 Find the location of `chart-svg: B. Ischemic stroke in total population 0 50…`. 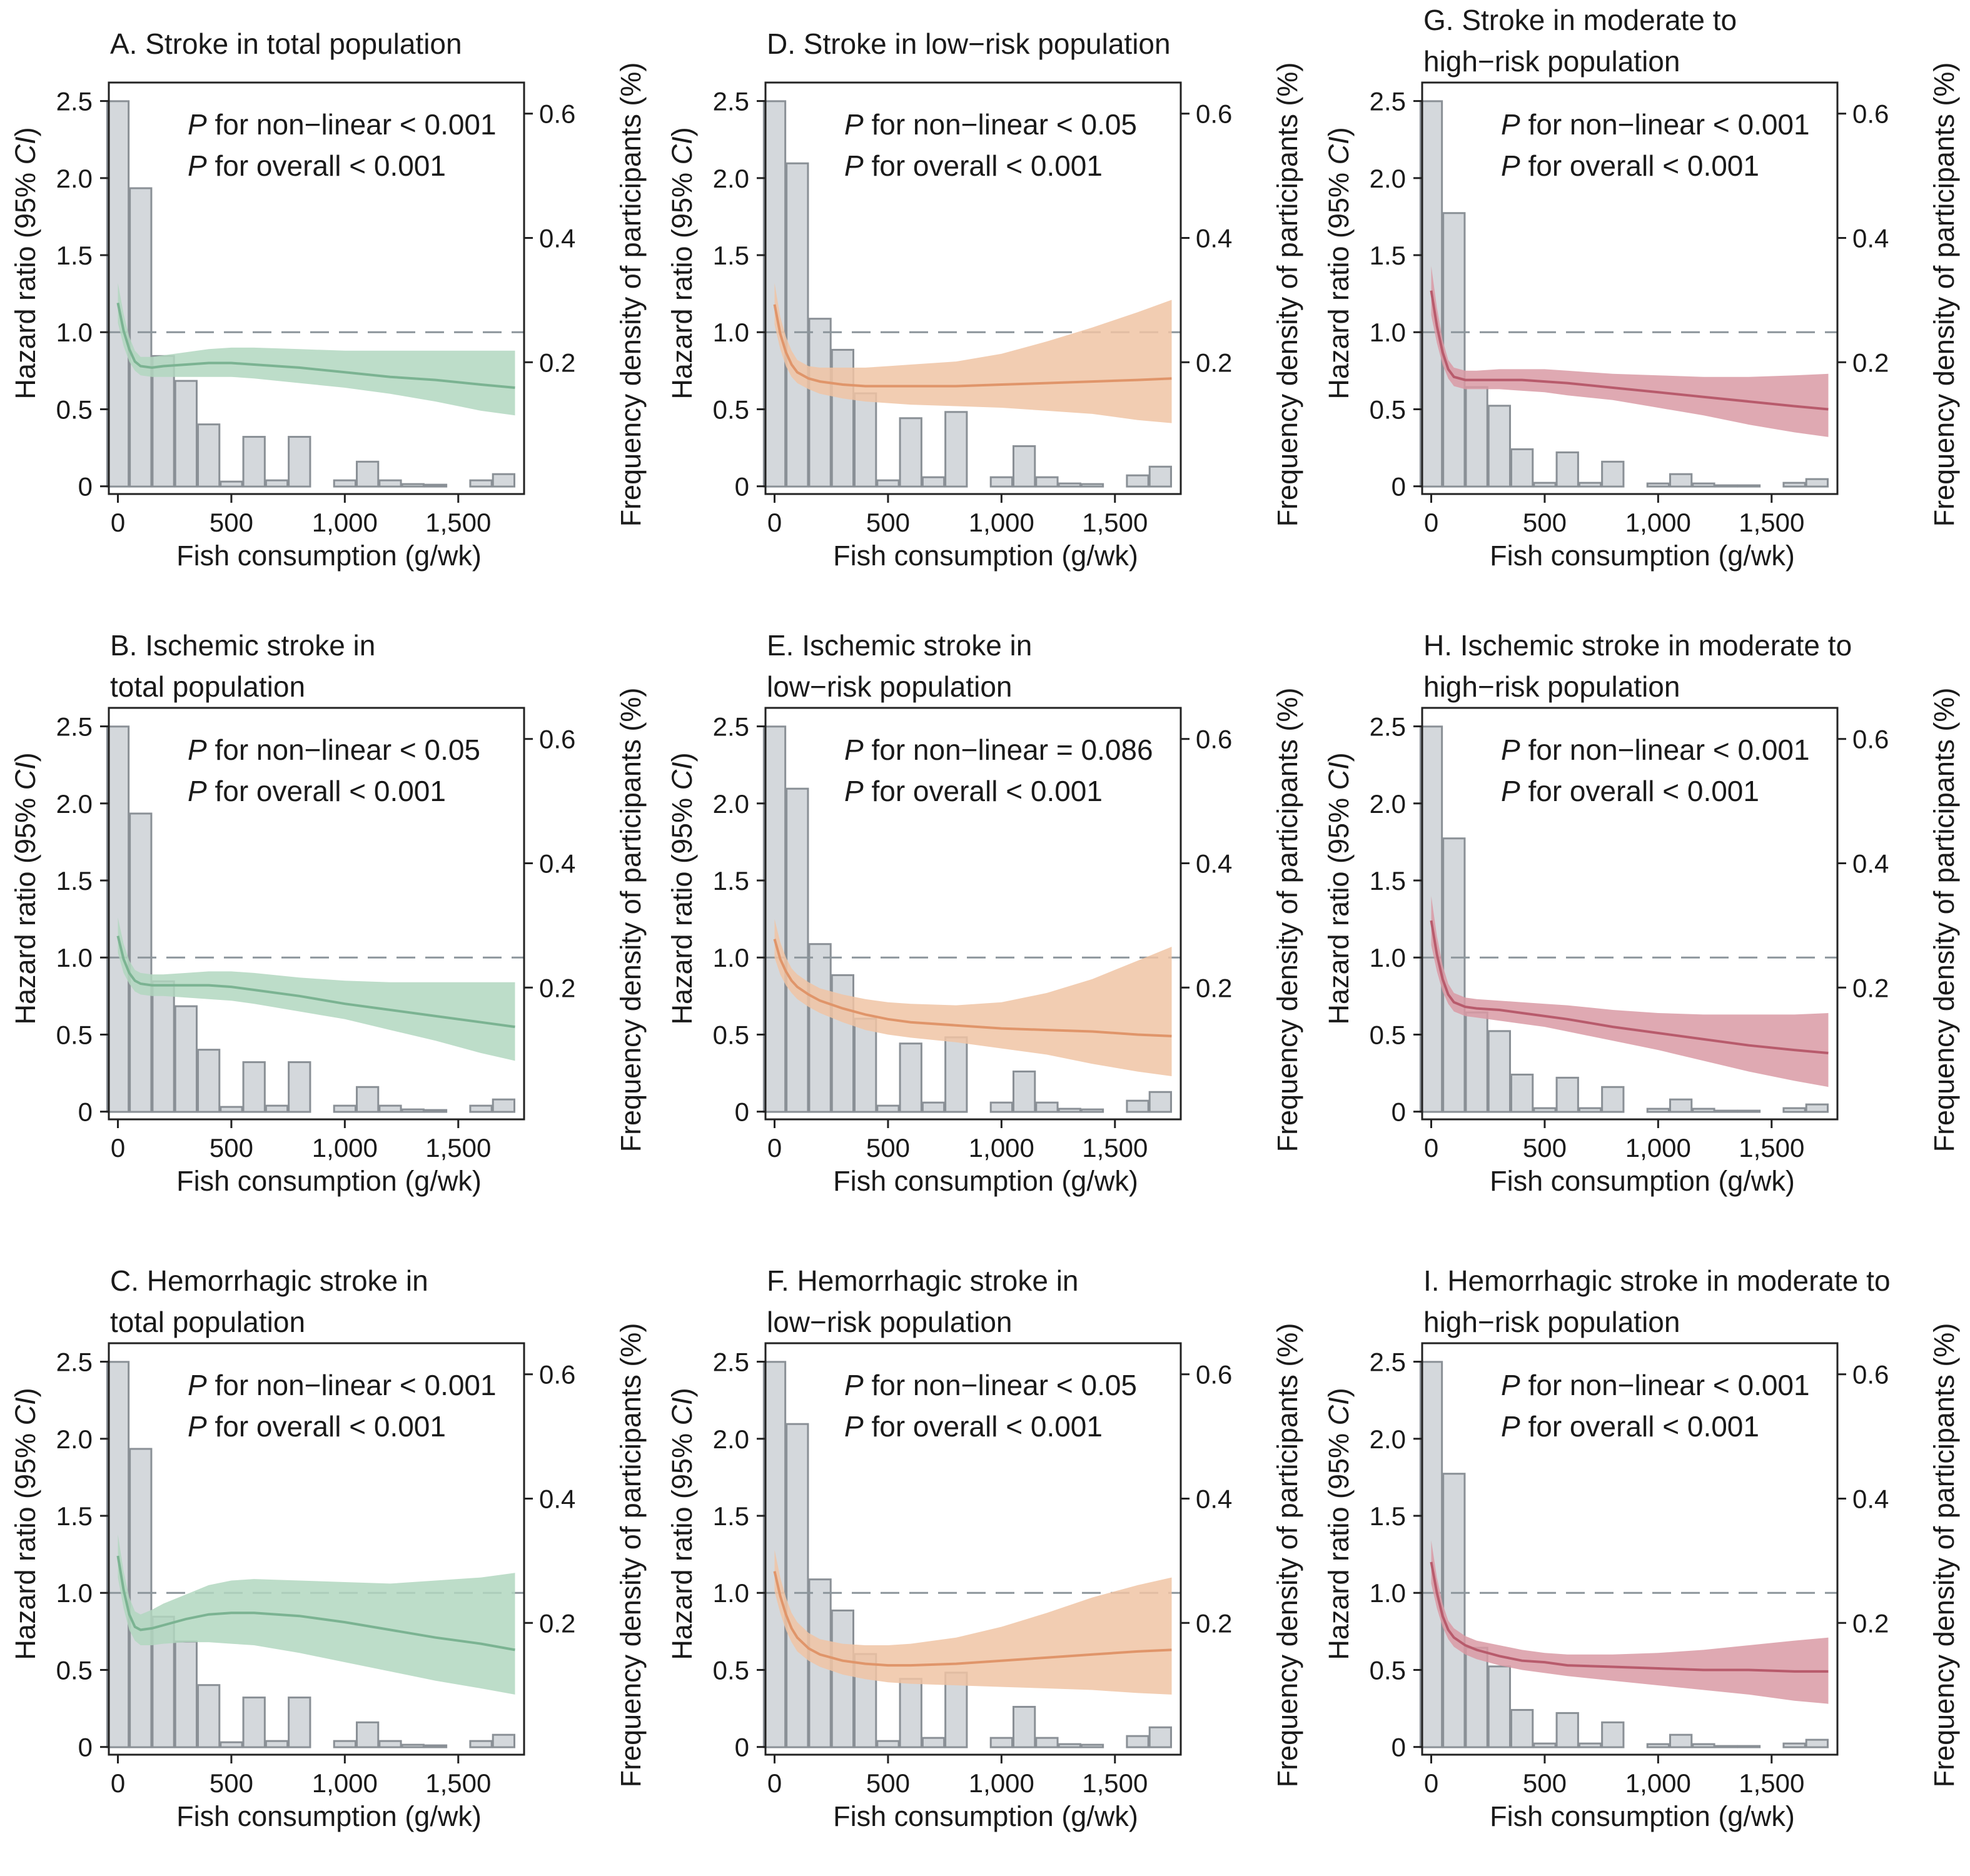

chart-svg: B. Ischemic stroke in total population 0 50… is located at coordinates (328, 913).